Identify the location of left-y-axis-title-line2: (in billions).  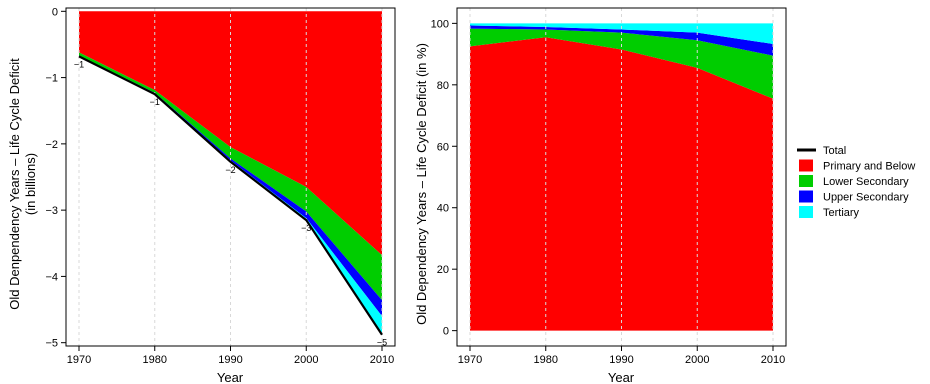
(30, 184).